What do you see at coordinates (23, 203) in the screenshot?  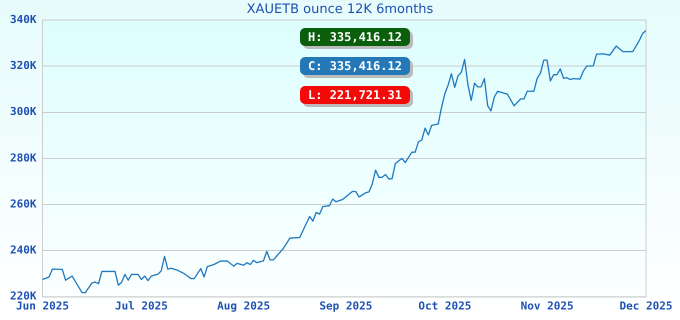 I see `y-tick-label: 260K` at bounding box center [23, 203].